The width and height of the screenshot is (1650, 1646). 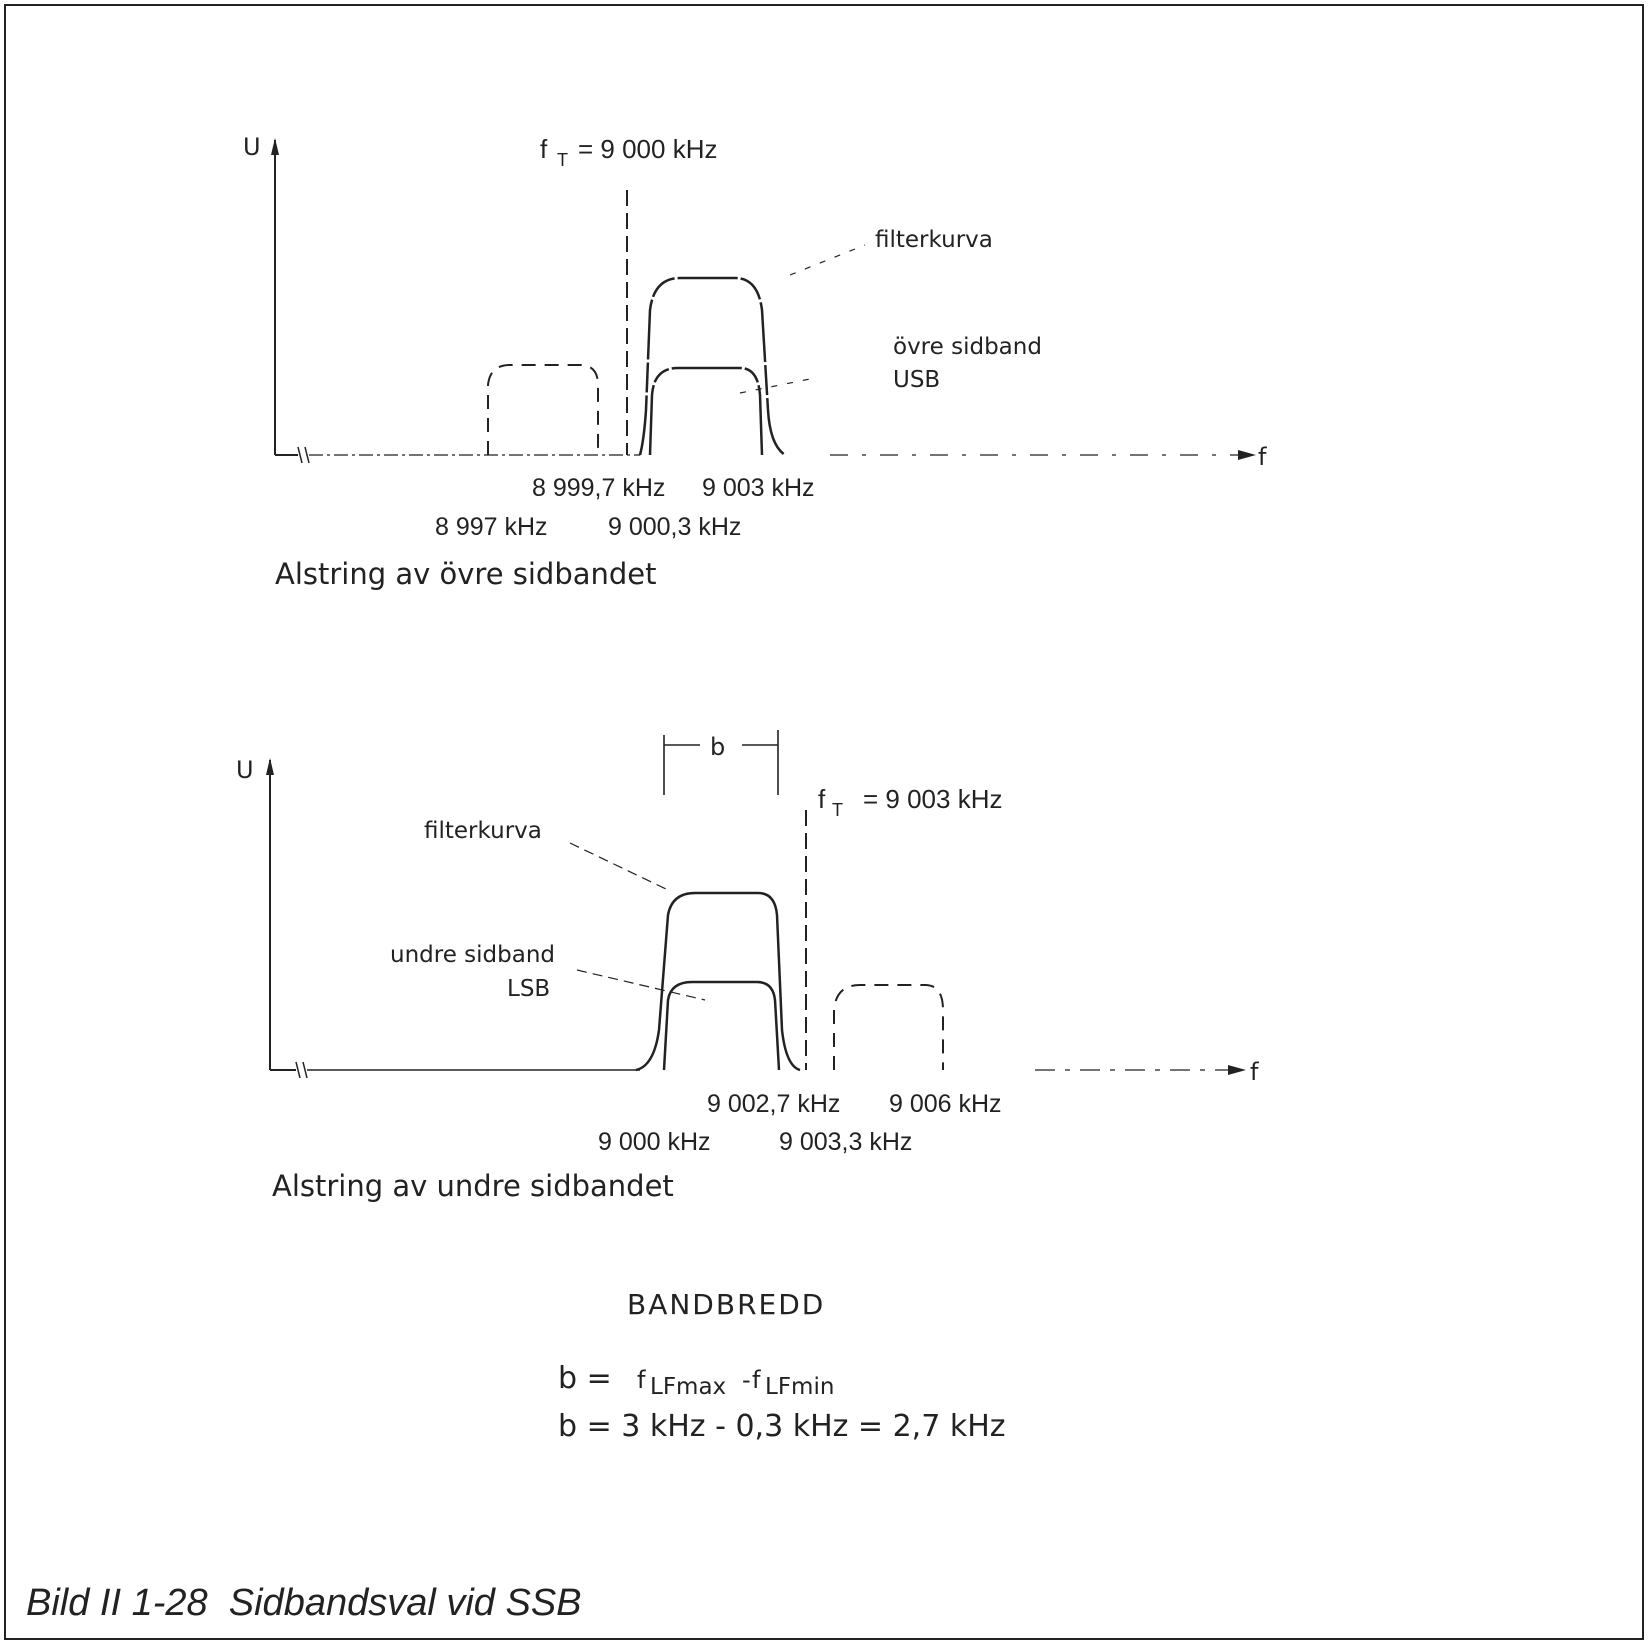 I want to click on lower-filter-label: filterkurva, so click(x=483, y=831).